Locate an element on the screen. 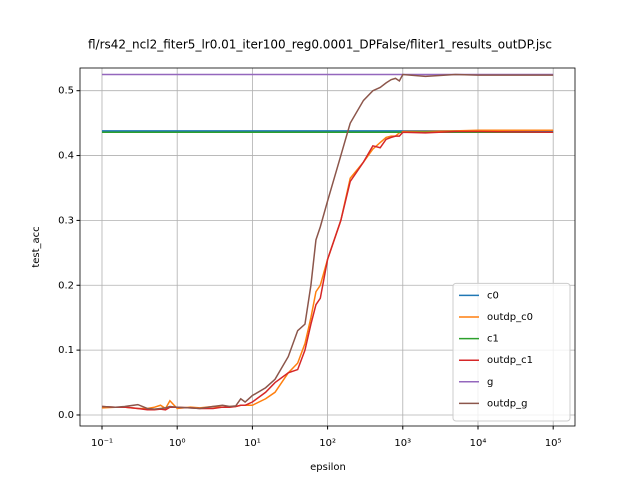 The image size is (640, 480). legend-box is located at coordinates (511, 352).